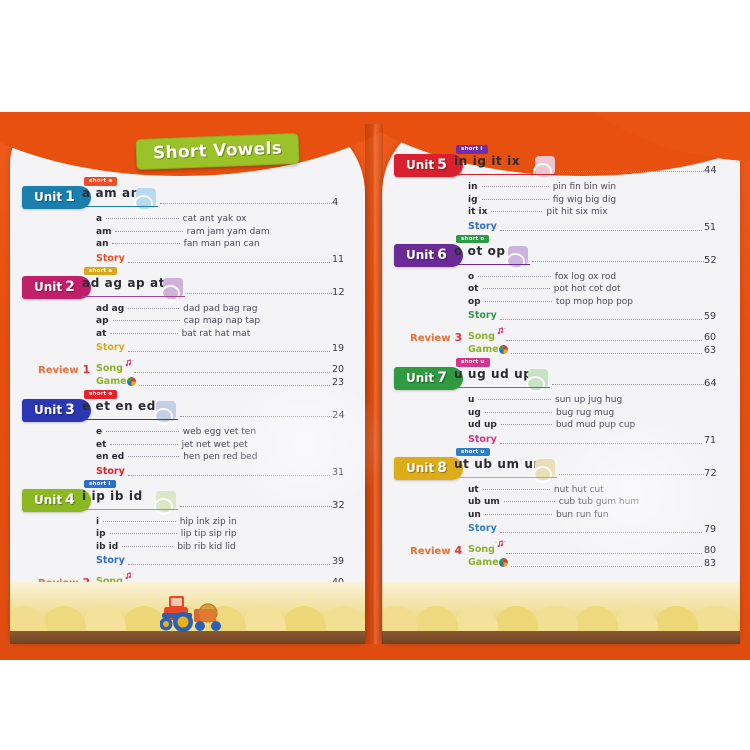  What do you see at coordinates (99, 219) in the screenshot?
I see `word-key: a` at bounding box center [99, 219].